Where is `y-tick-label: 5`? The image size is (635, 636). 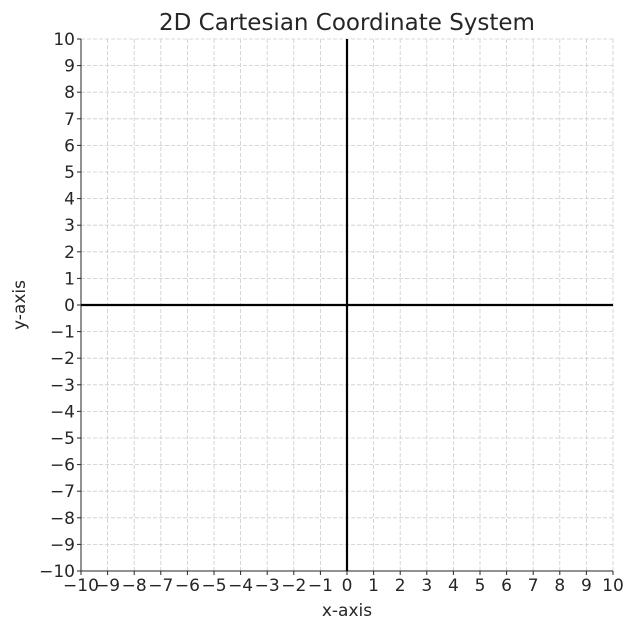 y-tick-label: 5 is located at coordinates (69, 173).